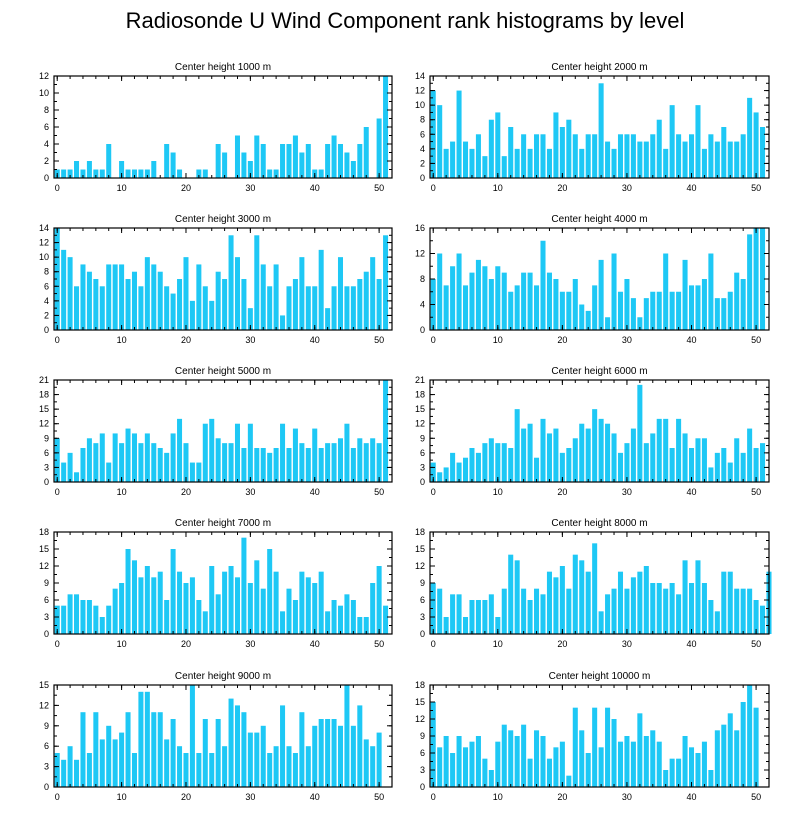 The image size is (810, 824). What do you see at coordinates (420, 105) in the screenshot?
I see `y-tick-label: 10` at bounding box center [420, 105].